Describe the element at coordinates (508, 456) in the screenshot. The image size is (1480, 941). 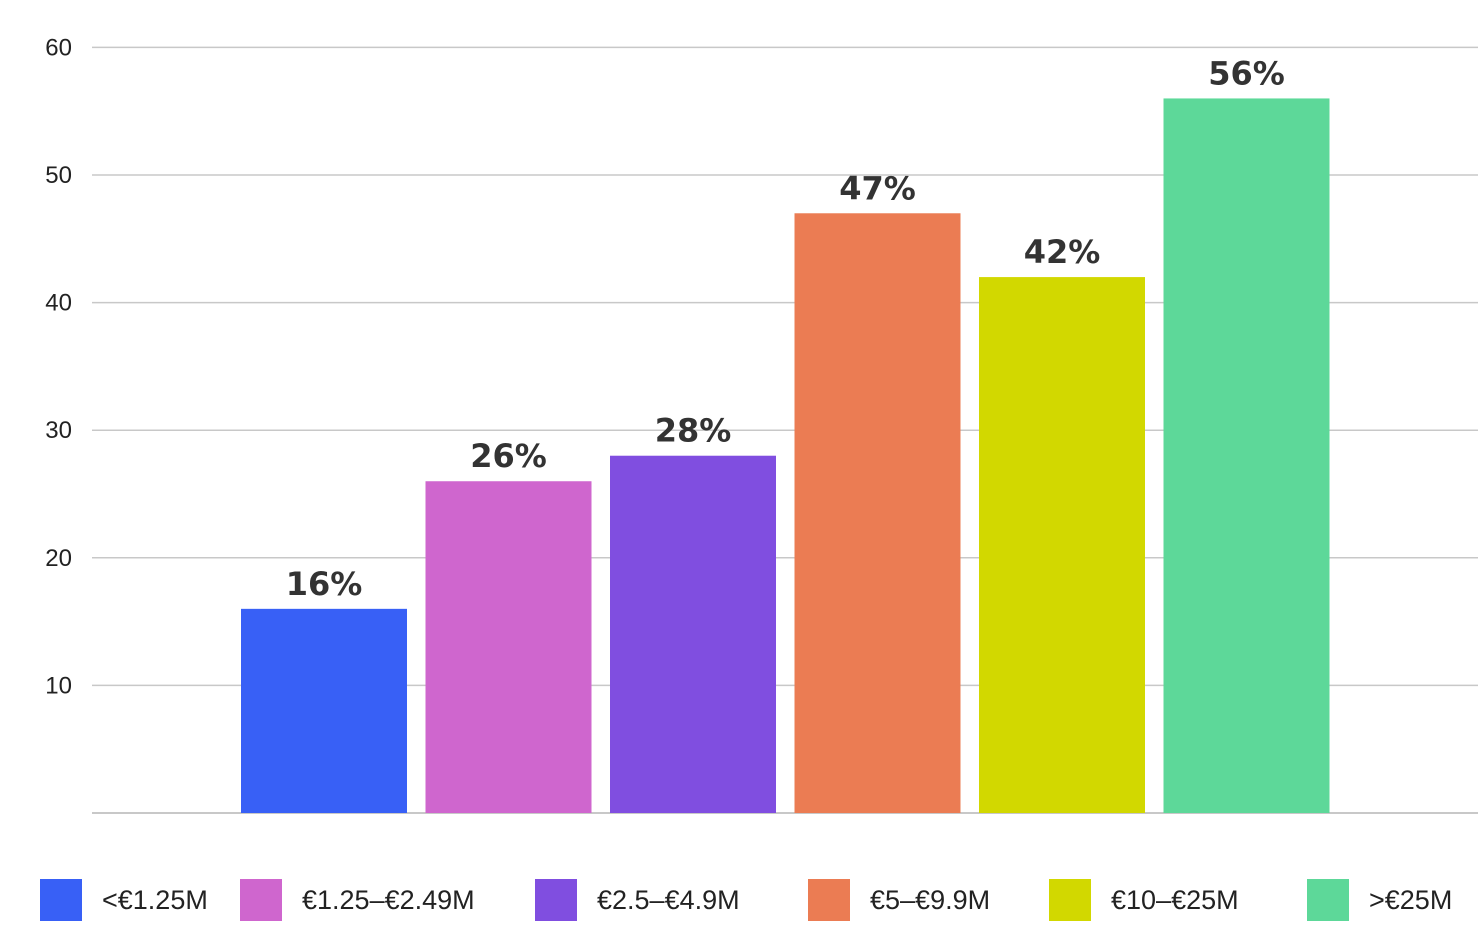
I see `data-label: 26%` at that location.